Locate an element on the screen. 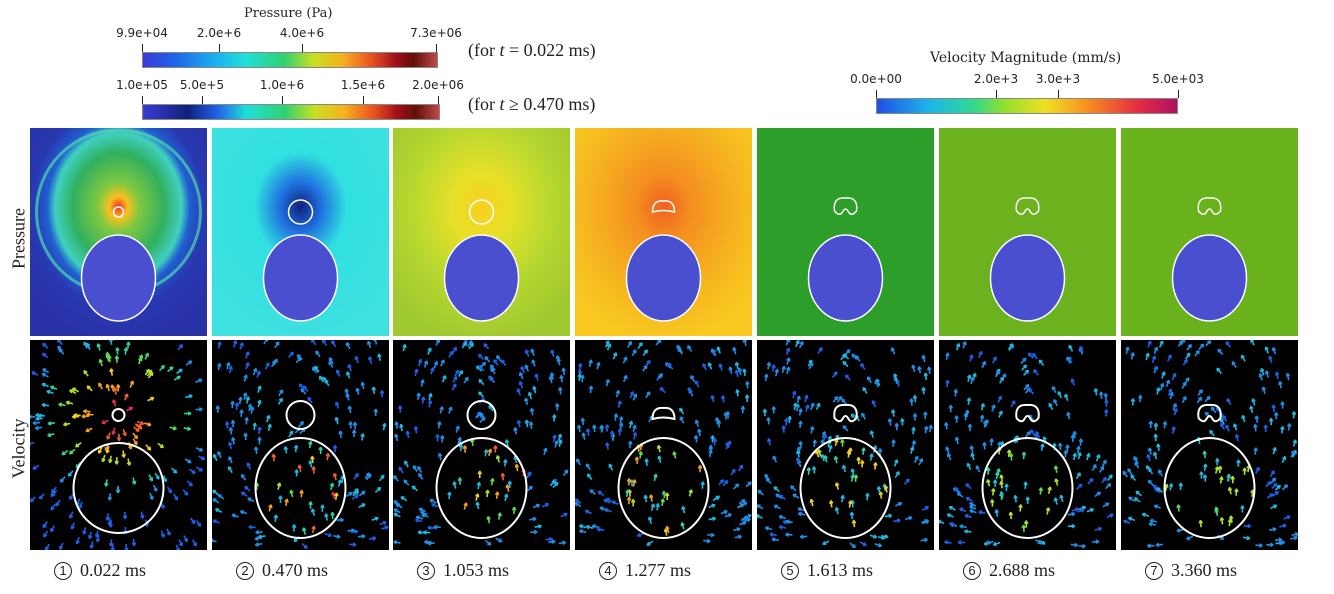 The image size is (1334, 594). velocity-arrow is located at coordinates (787, 343).